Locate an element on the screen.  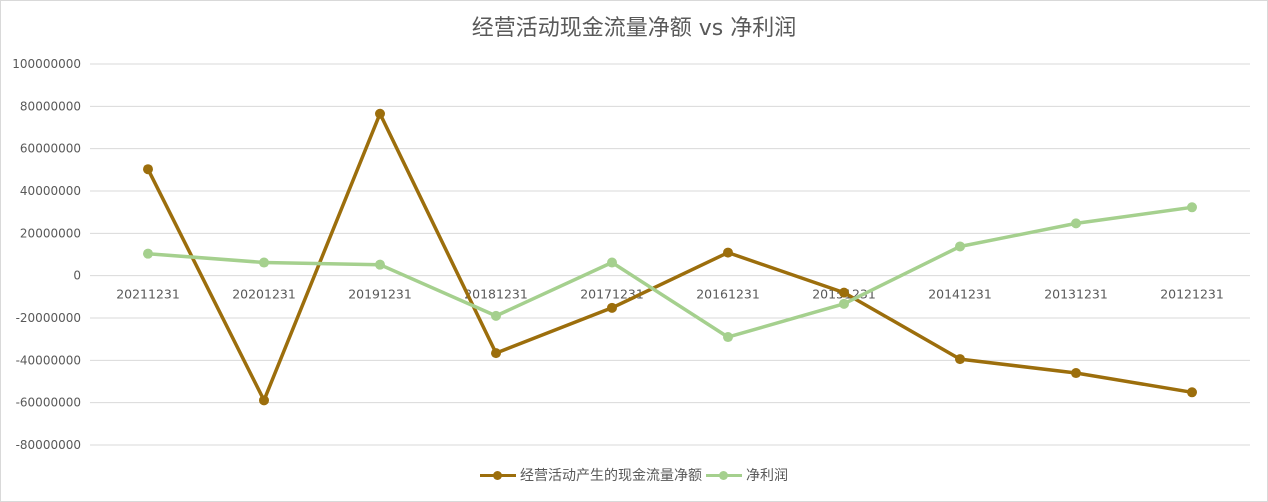
y-tick-label: 0 is located at coordinates (77, 276).